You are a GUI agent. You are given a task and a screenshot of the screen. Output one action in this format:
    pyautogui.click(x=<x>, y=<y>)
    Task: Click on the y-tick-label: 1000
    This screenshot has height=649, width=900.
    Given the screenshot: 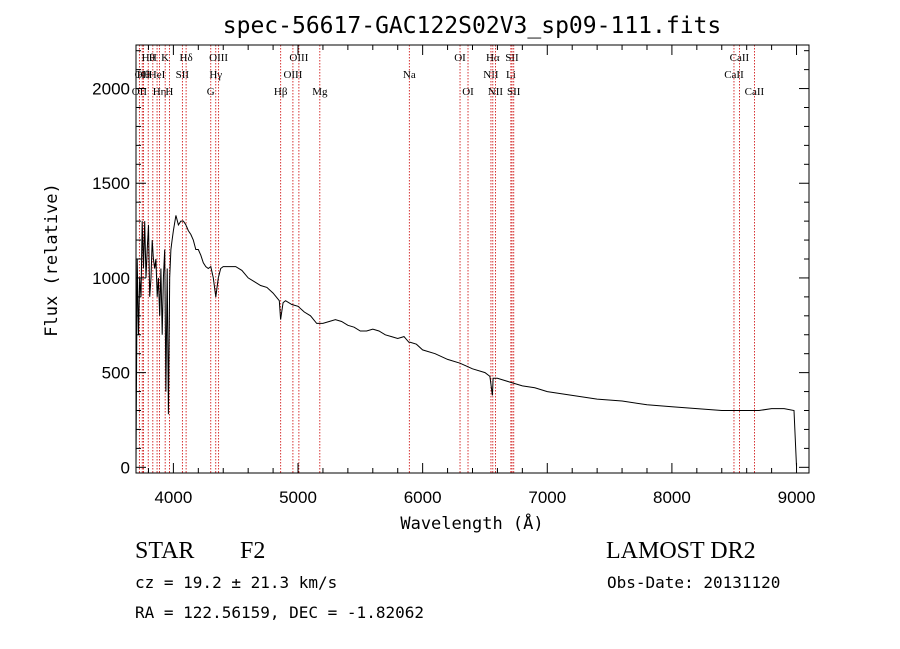 What is the action you would take?
    pyautogui.click(x=111, y=278)
    